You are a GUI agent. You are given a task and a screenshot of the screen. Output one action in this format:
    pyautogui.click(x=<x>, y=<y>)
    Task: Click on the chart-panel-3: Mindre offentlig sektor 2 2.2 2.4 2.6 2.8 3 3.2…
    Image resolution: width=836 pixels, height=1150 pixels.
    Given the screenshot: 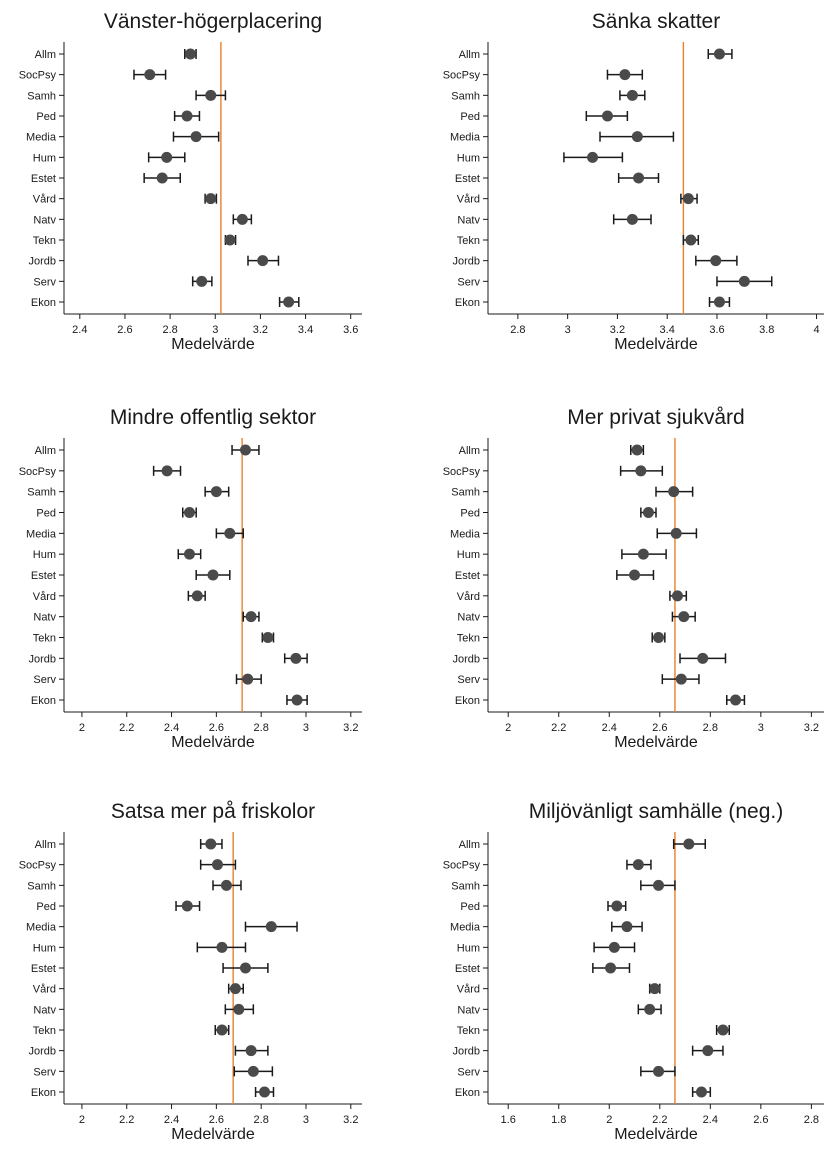 What is the action you would take?
    pyautogui.click(x=190, y=578)
    